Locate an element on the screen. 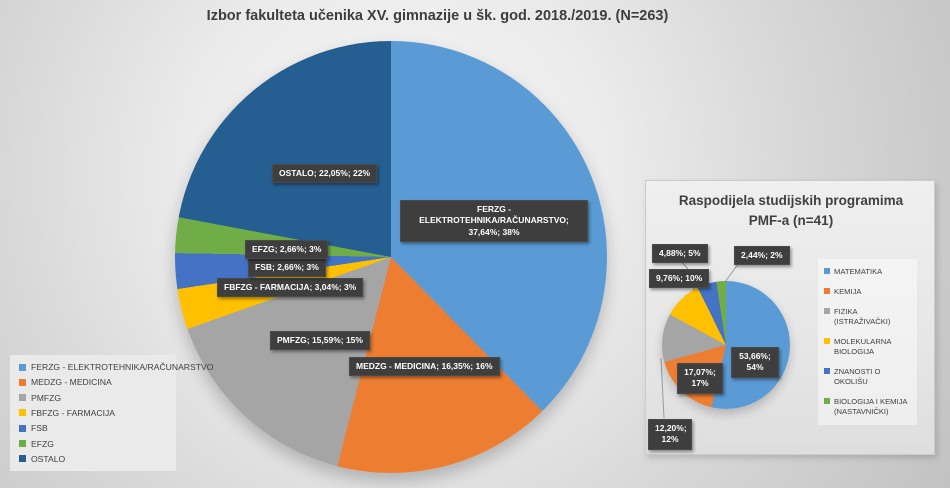  legend-label: MEDZG - MEDICINA is located at coordinates (71, 382).